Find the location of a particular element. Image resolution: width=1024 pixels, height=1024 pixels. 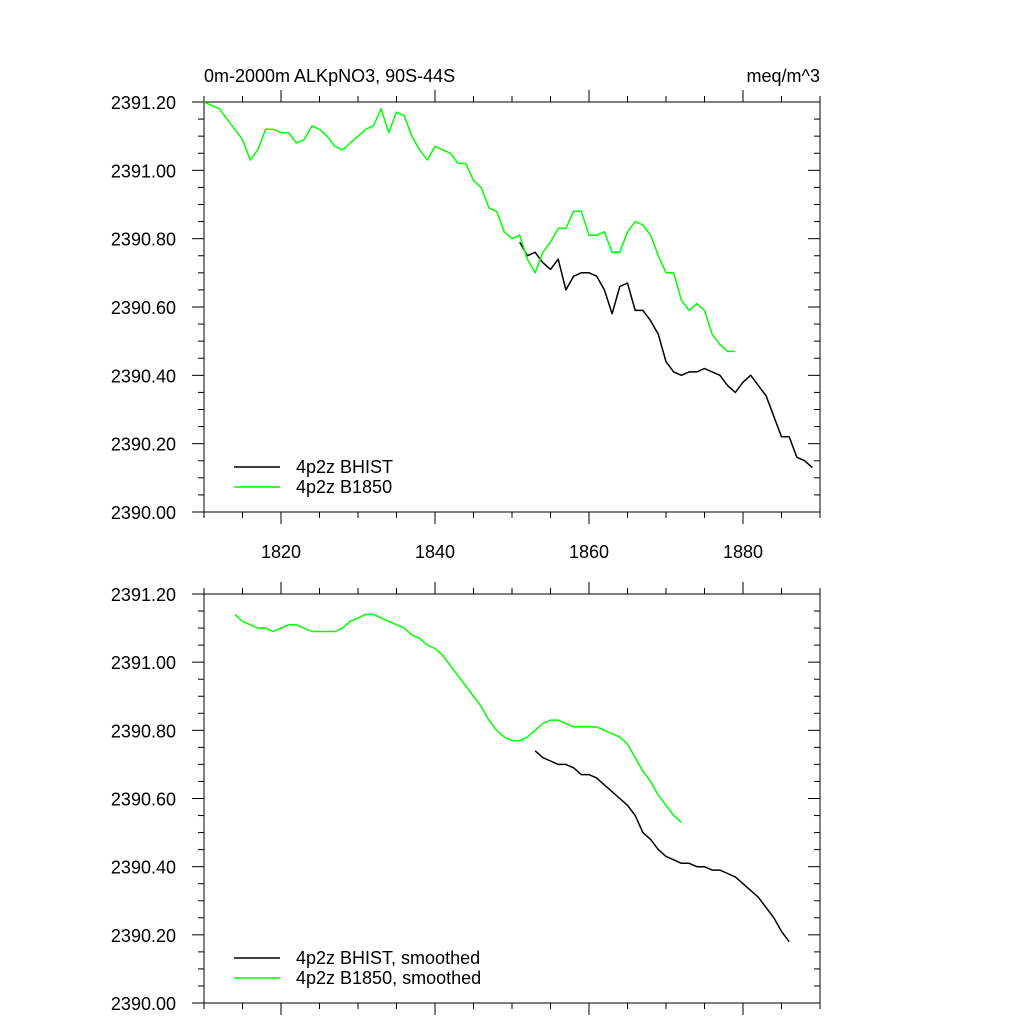

x-tick-label: 1880 is located at coordinates (743, 552).